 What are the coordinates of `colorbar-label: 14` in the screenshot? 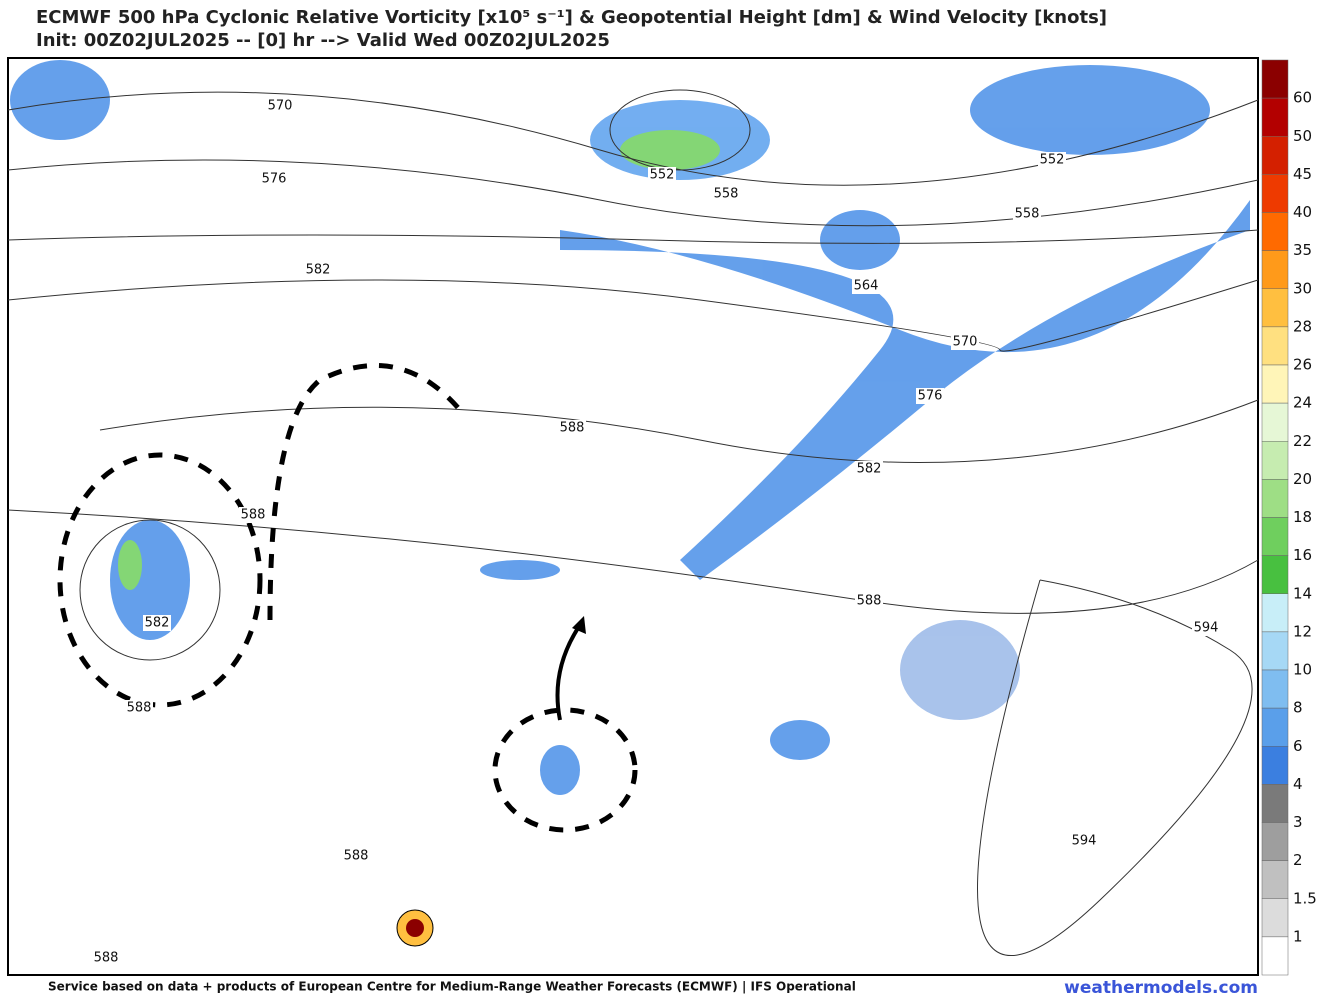 It's located at (1302, 593).